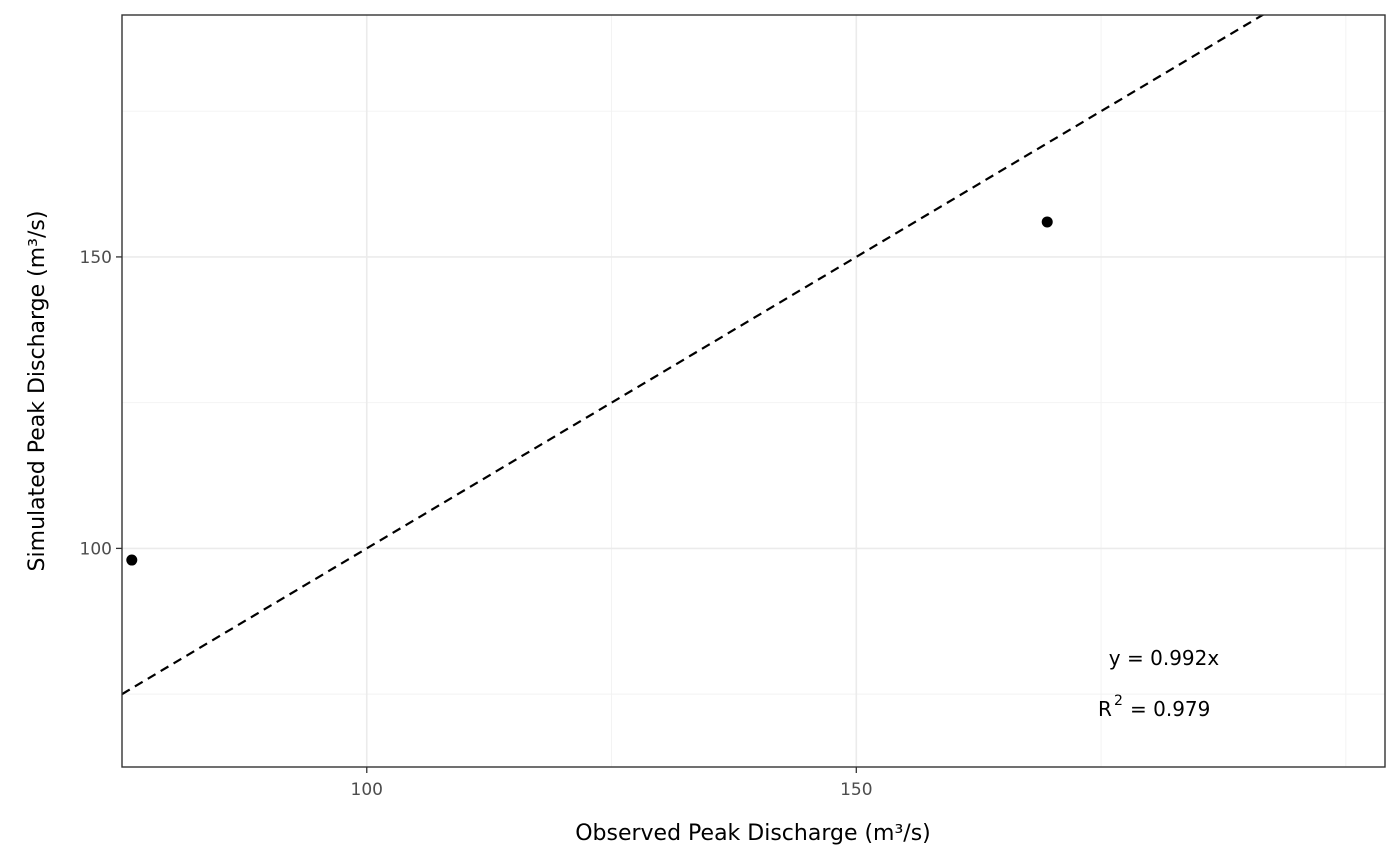 The height and width of the screenshot is (866, 1400). Describe the element at coordinates (1164, 658) in the screenshot. I see `equation-annotation: y = 0.992x` at that location.